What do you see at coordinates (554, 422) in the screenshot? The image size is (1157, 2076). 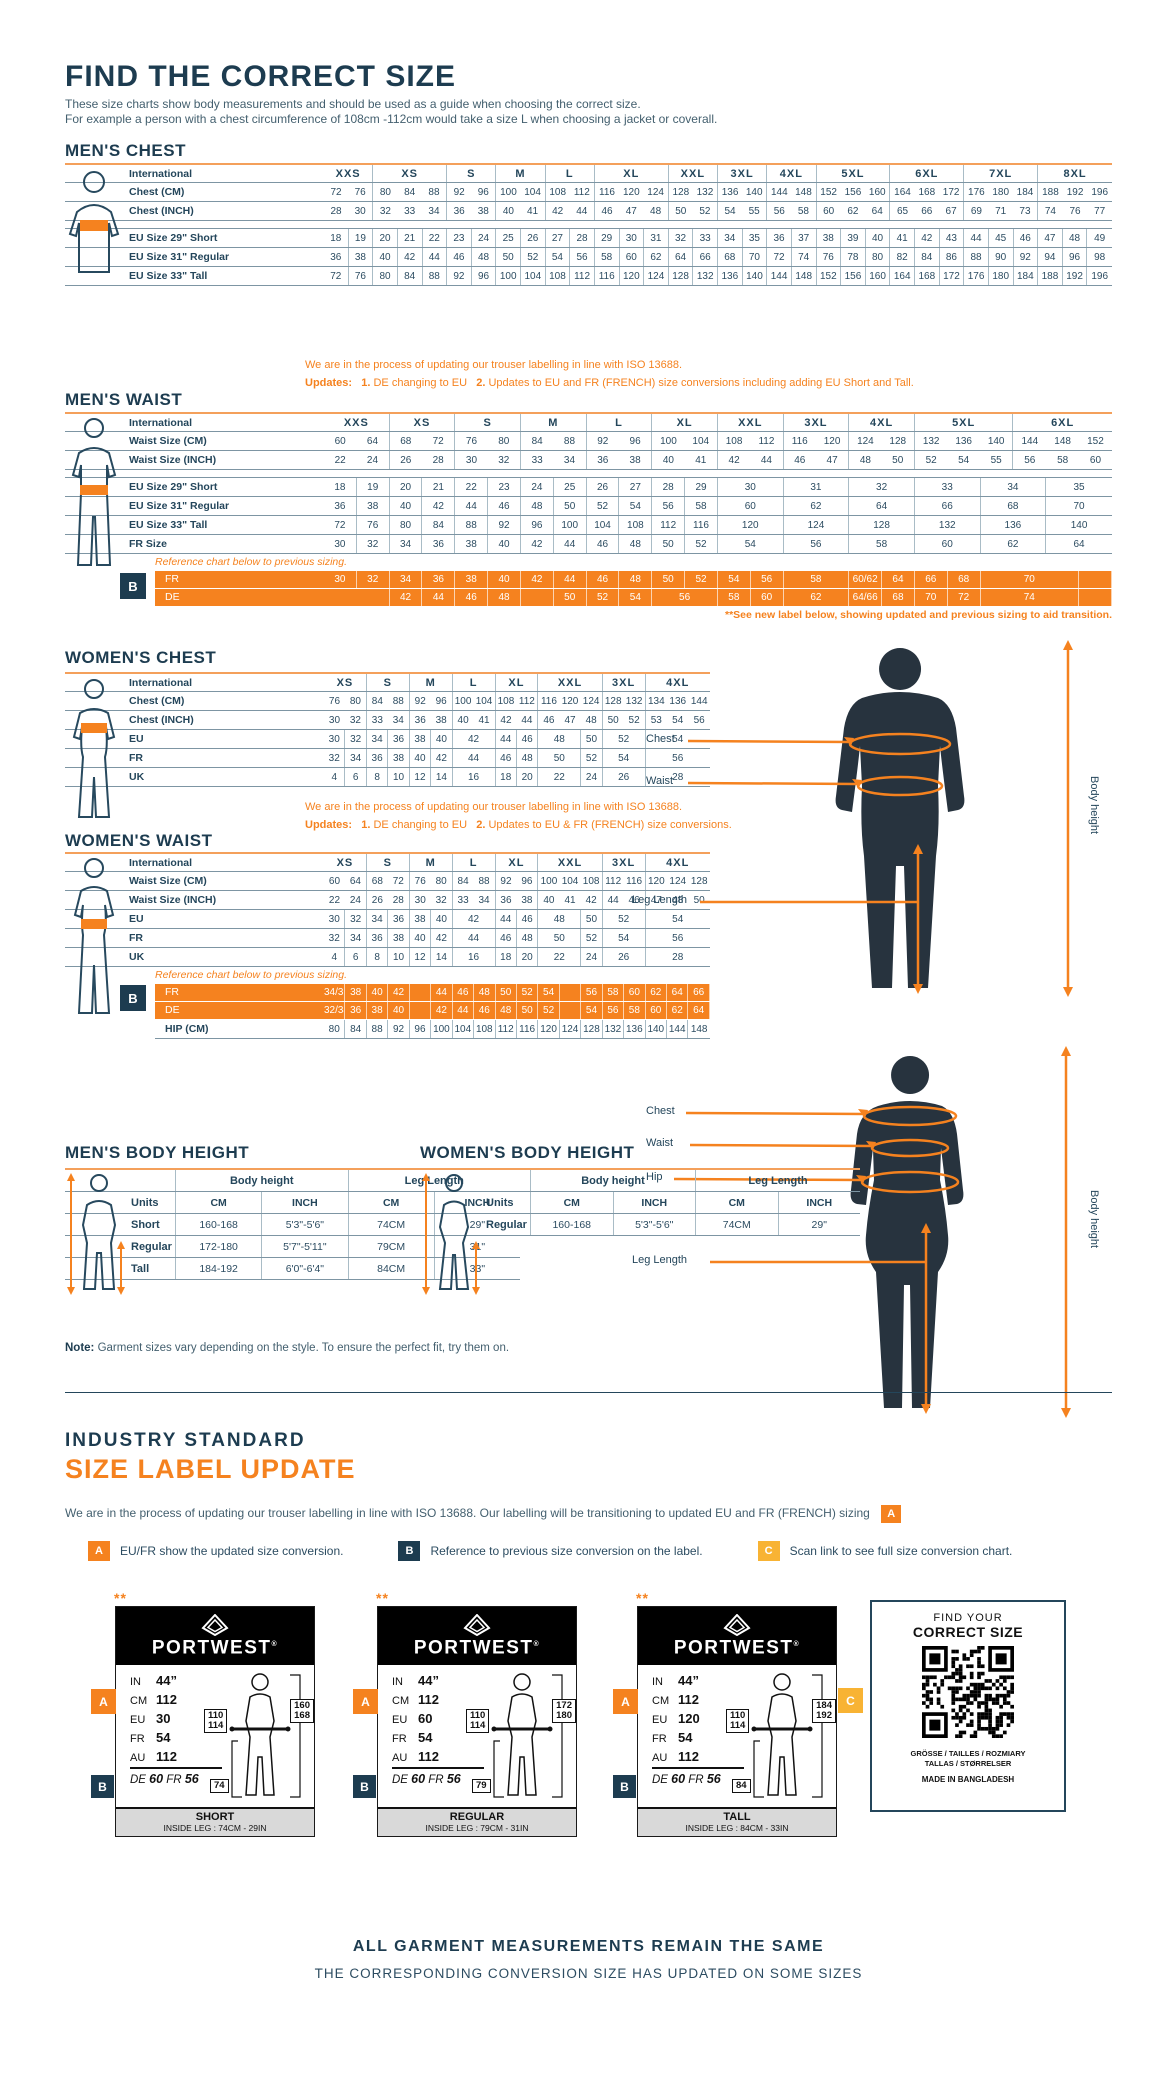 I see `table-cell: M` at bounding box center [554, 422].